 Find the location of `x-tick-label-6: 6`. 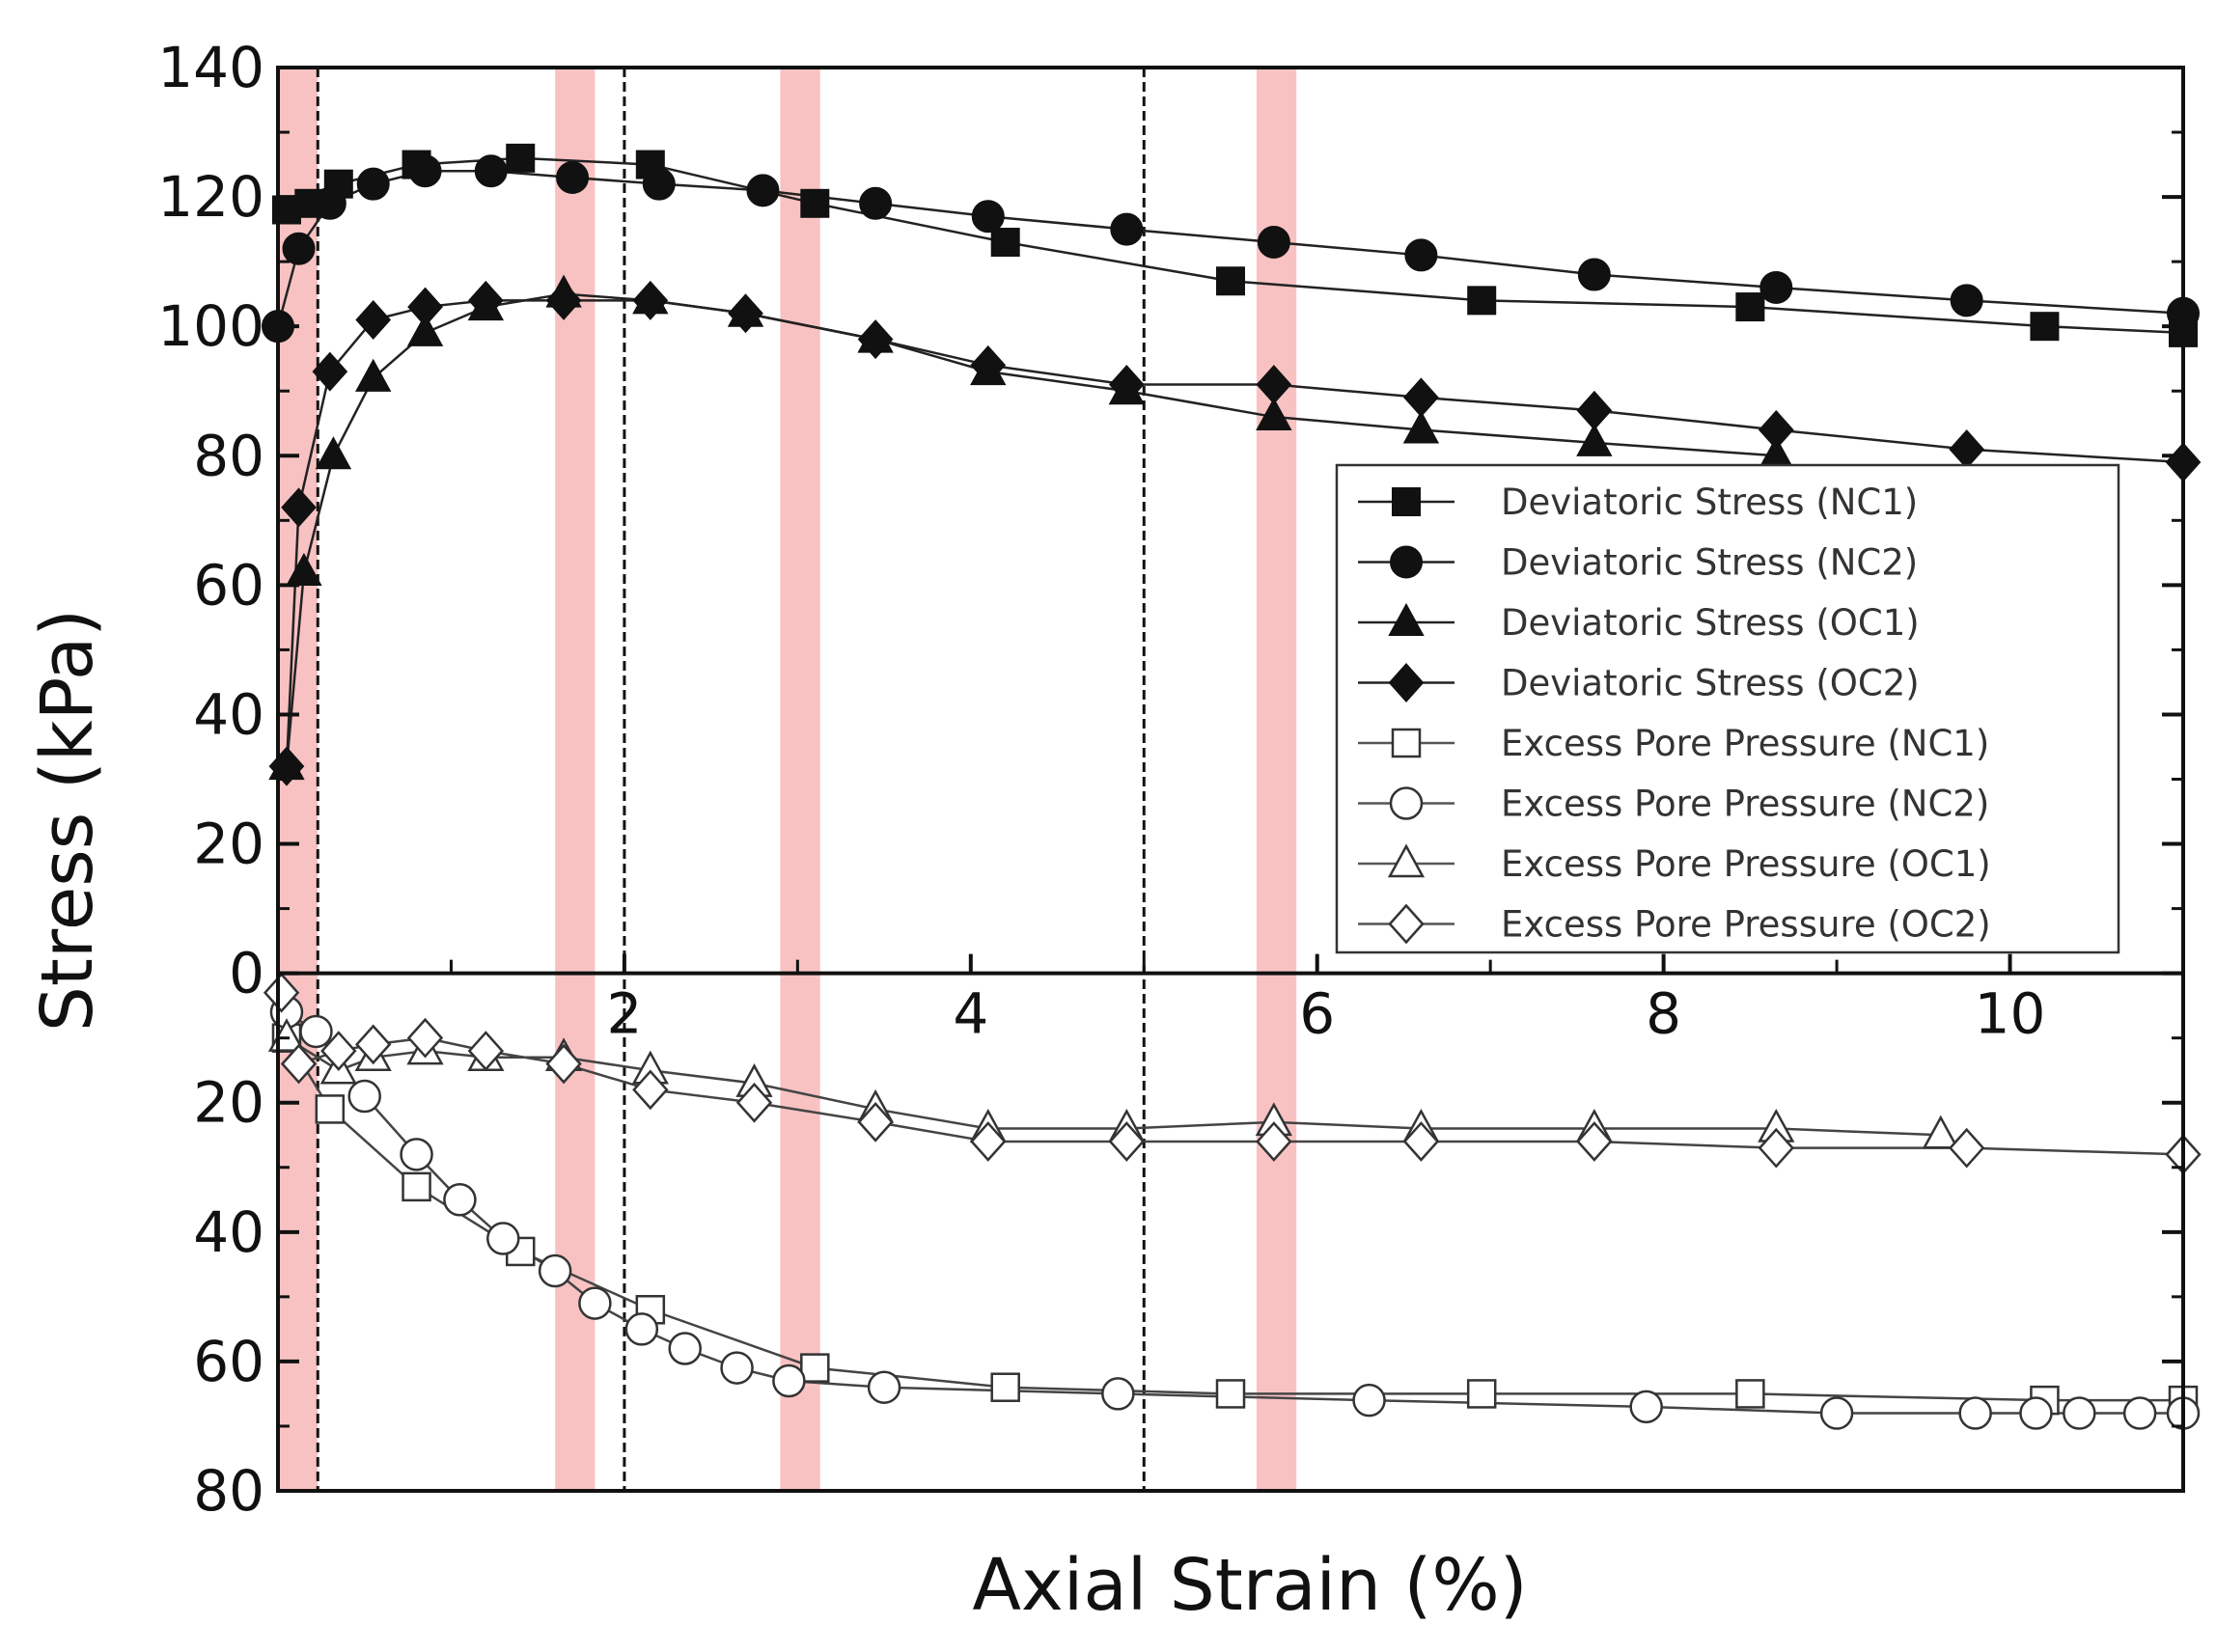

x-tick-label-6: 6 is located at coordinates (1317, 1014).